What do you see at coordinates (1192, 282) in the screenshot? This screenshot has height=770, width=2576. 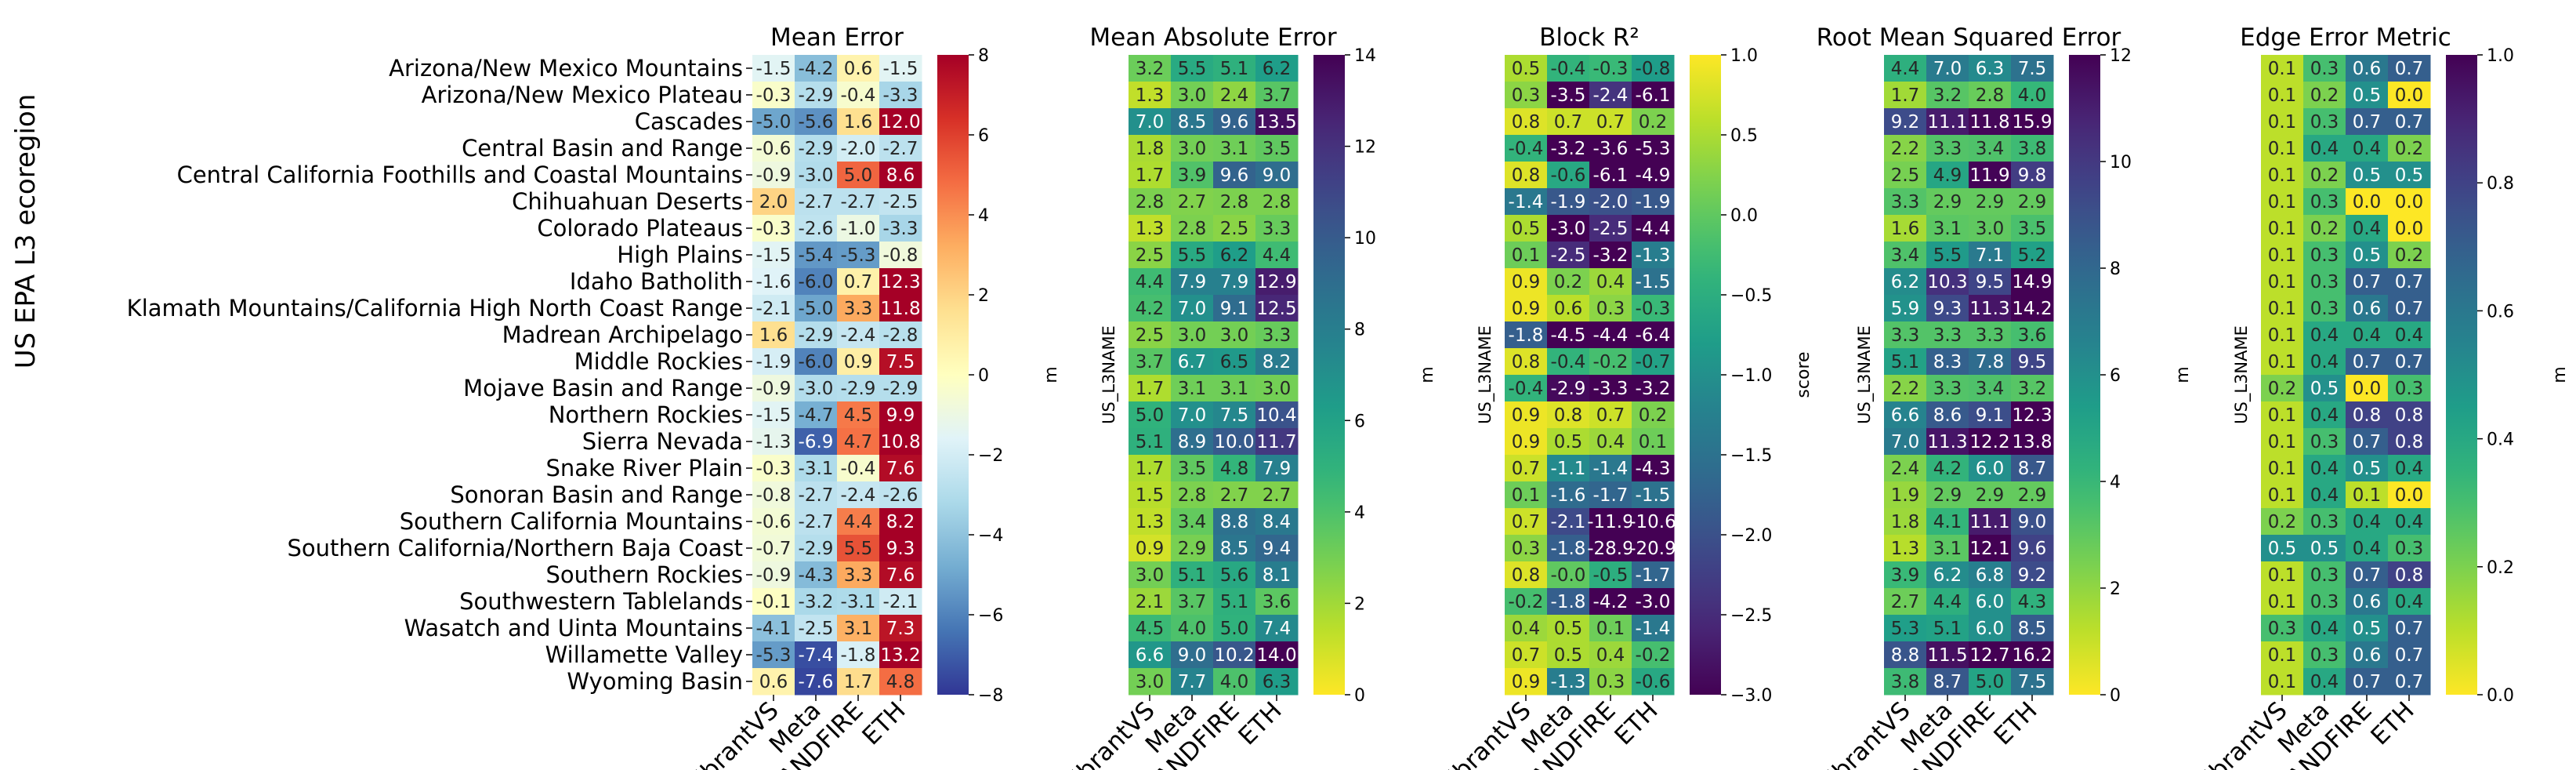 I see `cell-label: 7.9` at bounding box center [1192, 282].